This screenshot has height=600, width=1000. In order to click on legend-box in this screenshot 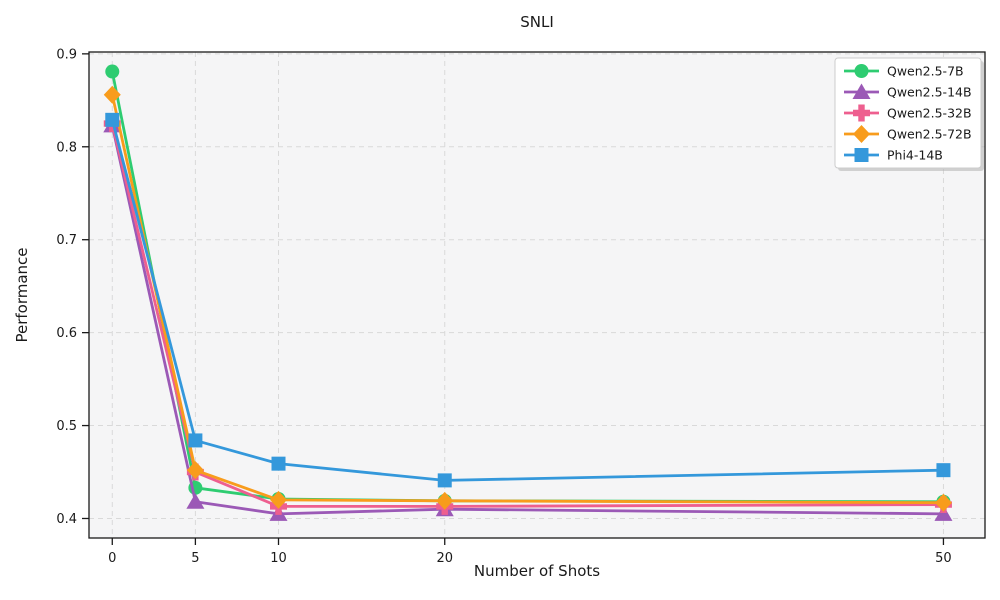, I will do `click(908, 113)`.